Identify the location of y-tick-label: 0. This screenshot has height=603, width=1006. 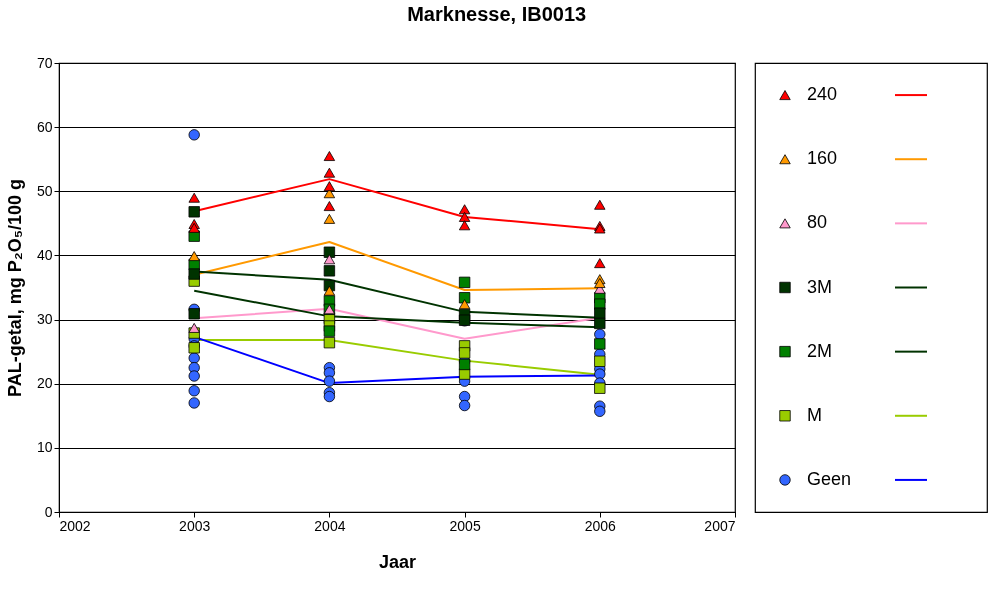
(48, 511).